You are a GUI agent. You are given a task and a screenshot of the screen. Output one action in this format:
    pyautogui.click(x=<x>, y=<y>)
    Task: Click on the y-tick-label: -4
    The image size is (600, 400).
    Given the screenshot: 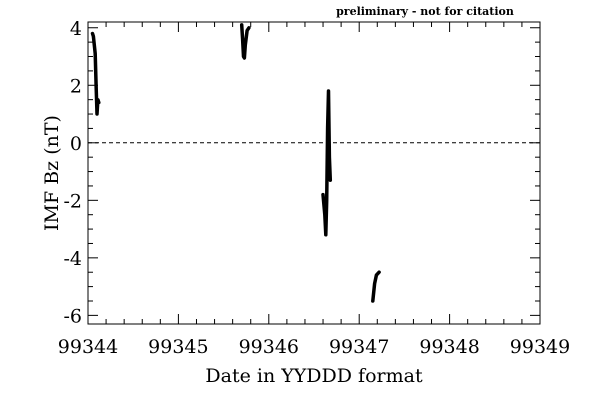 What is the action you would take?
    pyautogui.click(x=72, y=259)
    